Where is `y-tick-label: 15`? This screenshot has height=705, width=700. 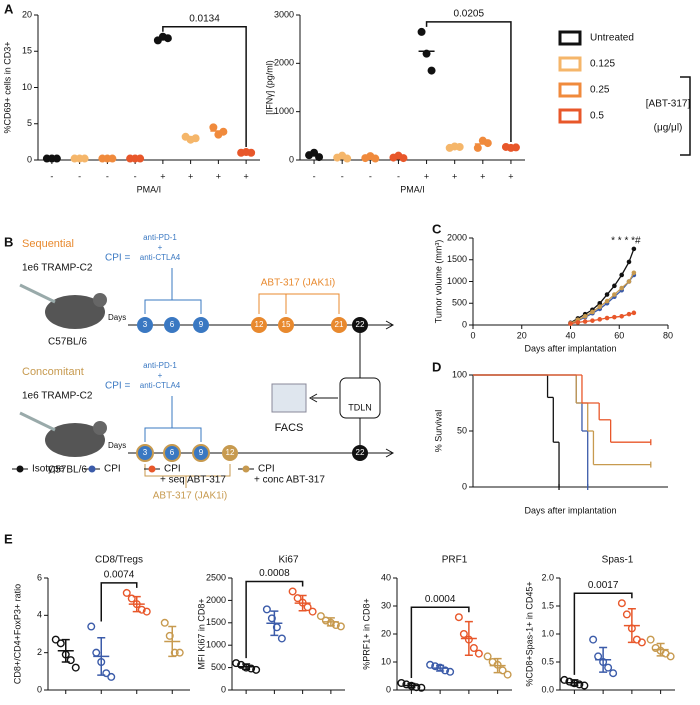 y-tick-label: 15 is located at coordinates (27, 51).